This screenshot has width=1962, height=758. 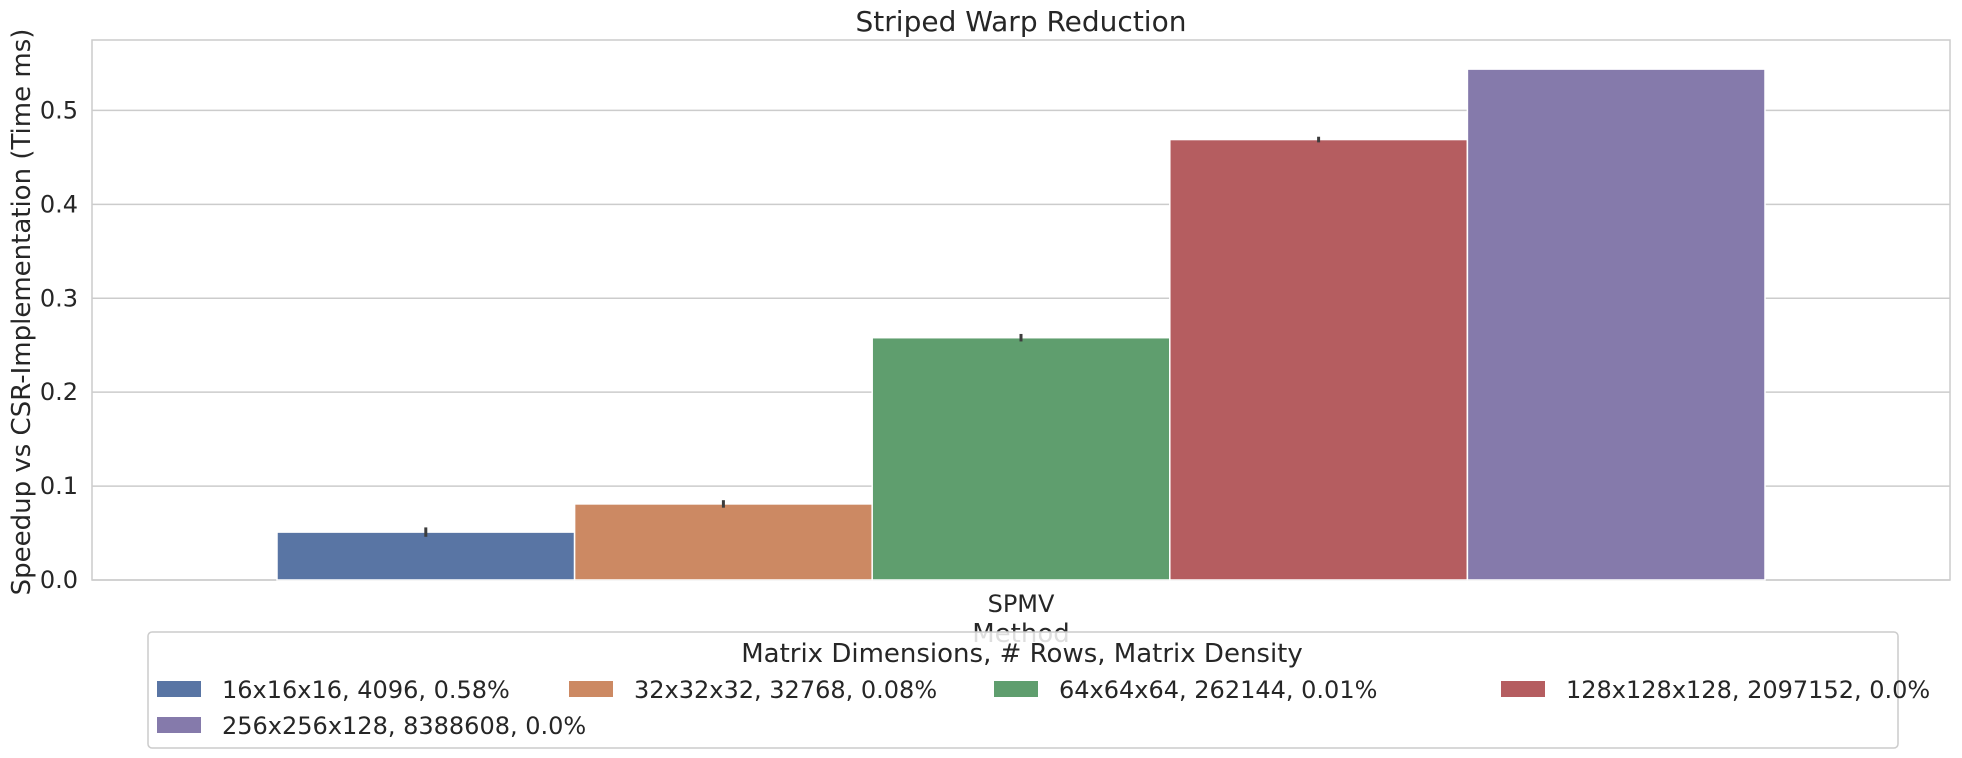 What do you see at coordinates (59, 298) in the screenshot?
I see `y-tick-label: 0.3` at bounding box center [59, 298].